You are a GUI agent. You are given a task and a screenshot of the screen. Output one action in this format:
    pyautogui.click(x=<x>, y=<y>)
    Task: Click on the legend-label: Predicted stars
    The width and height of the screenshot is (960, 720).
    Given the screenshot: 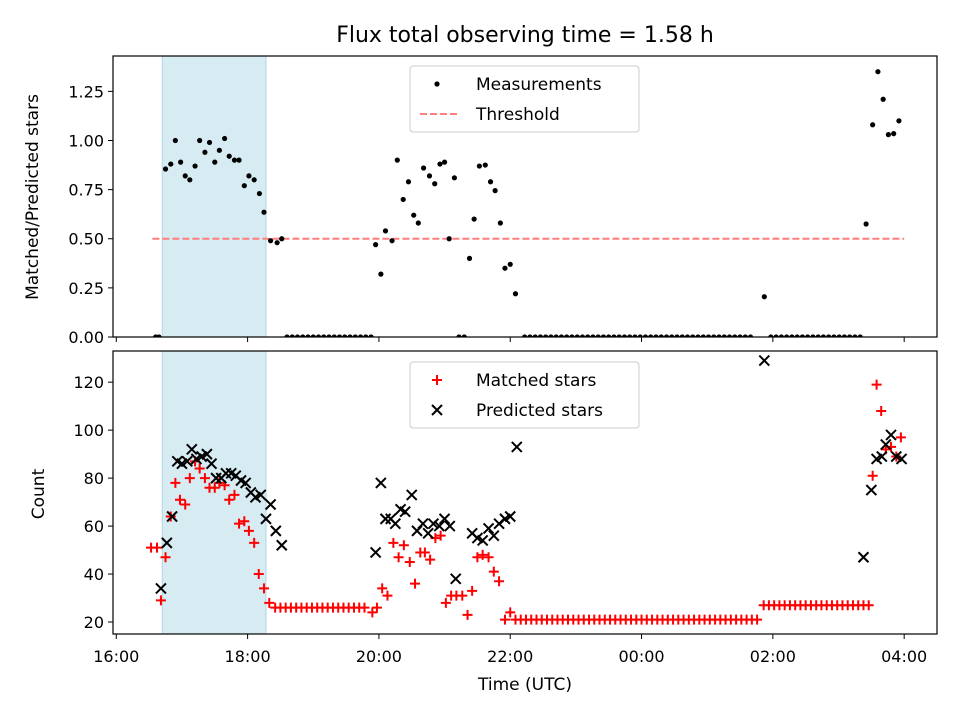 What is the action you would take?
    pyautogui.click(x=539, y=411)
    